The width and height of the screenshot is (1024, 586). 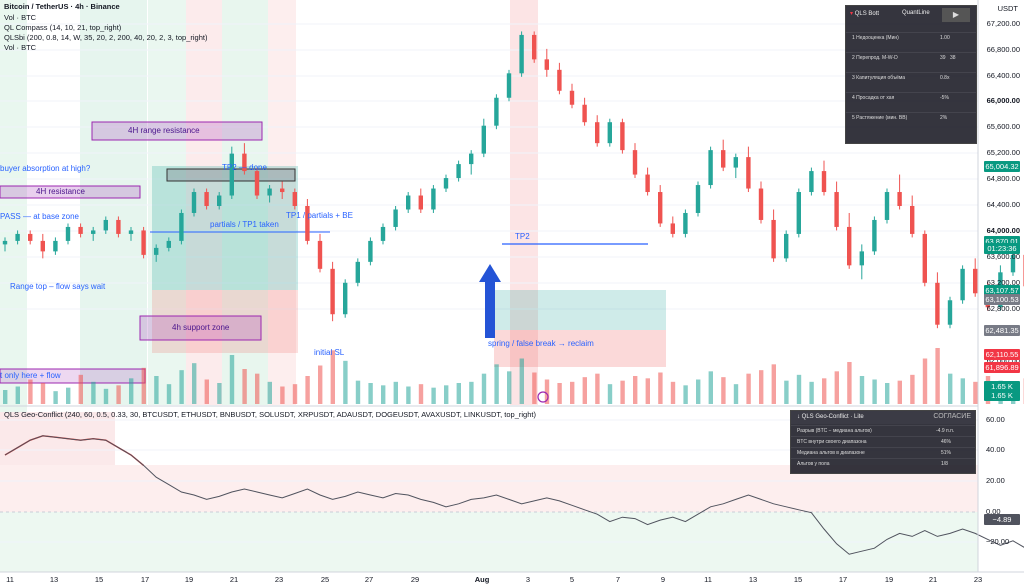 I want to click on symbol-title: Bitcoin / TetherUS · 4h · Binance, so click(x=62, y=6).